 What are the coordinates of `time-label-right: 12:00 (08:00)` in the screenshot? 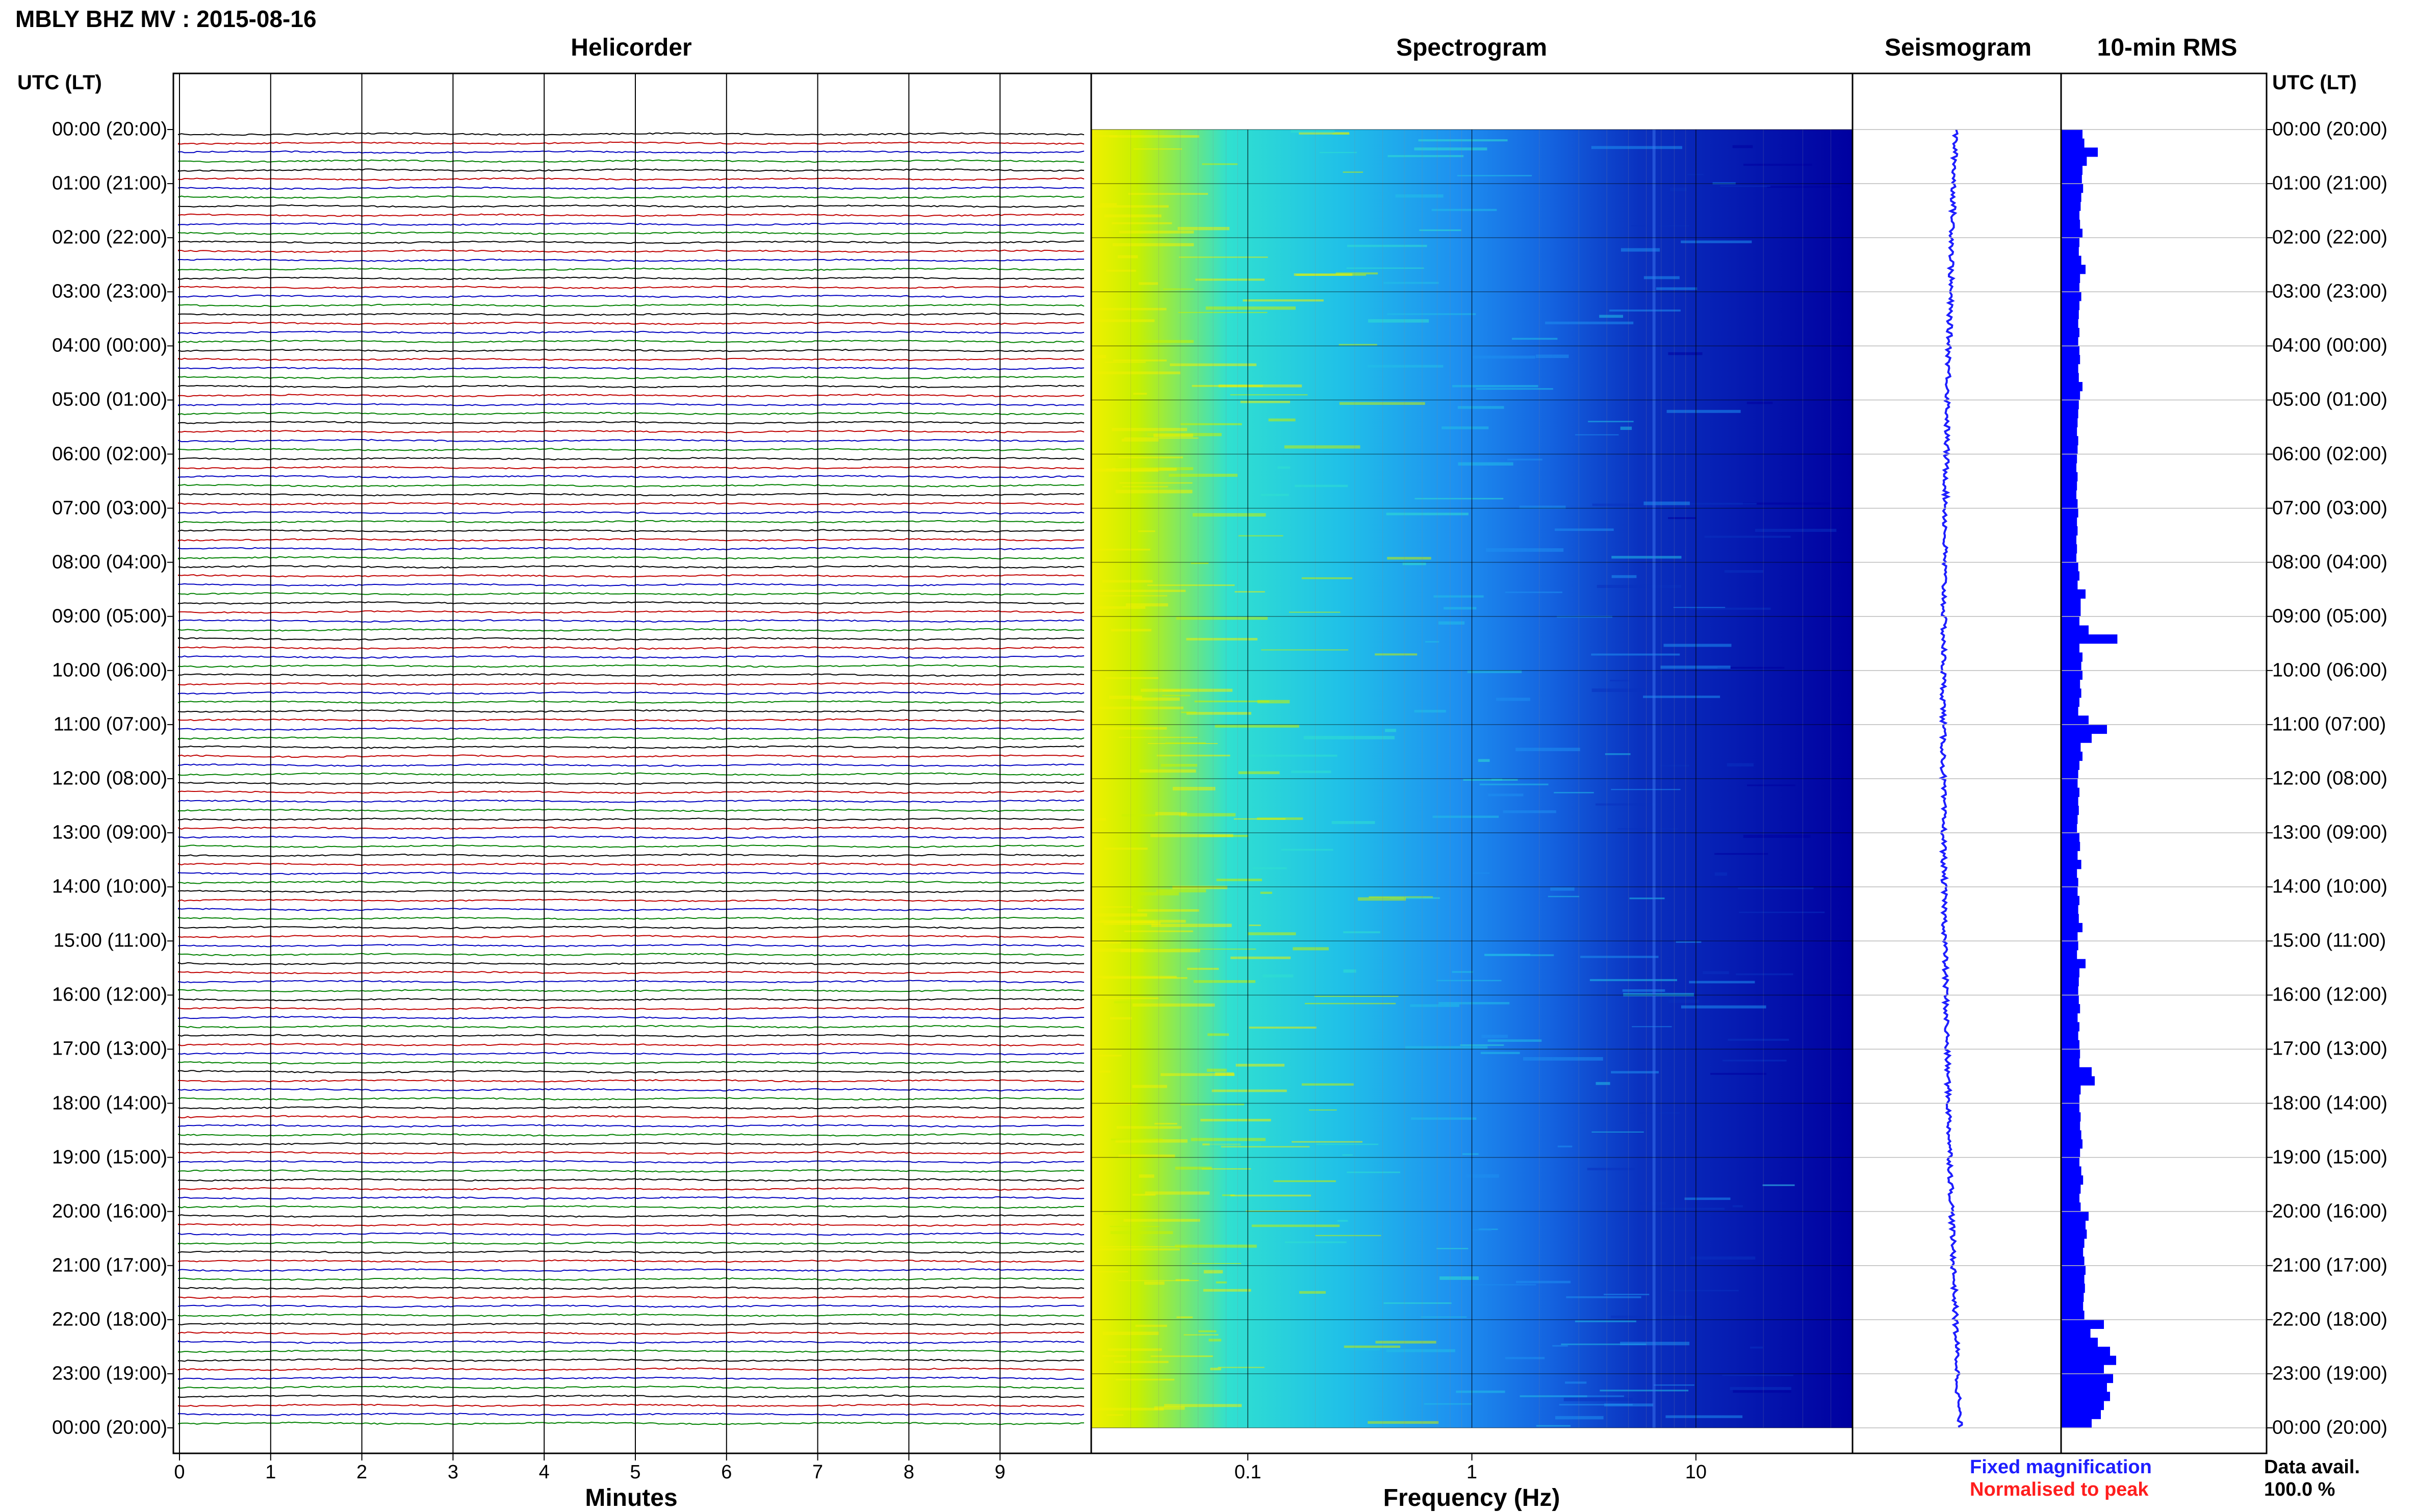 It's located at (2330, 778).